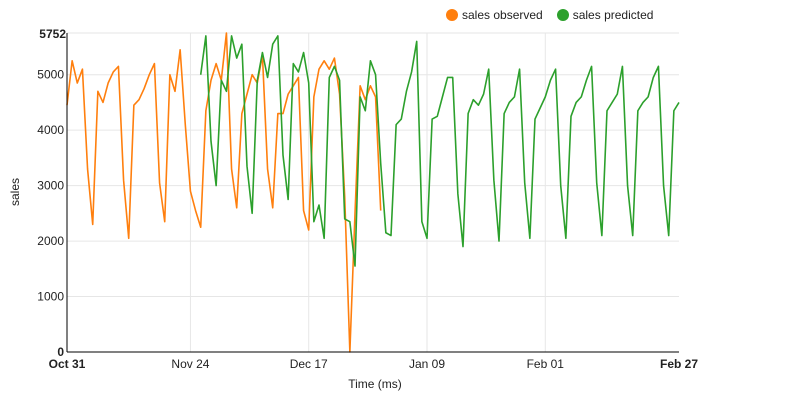  What do you see at coordinates (50, 130) in the screenshot?
I see `y-tick-label: 4000` at bounding box center [50, 130].